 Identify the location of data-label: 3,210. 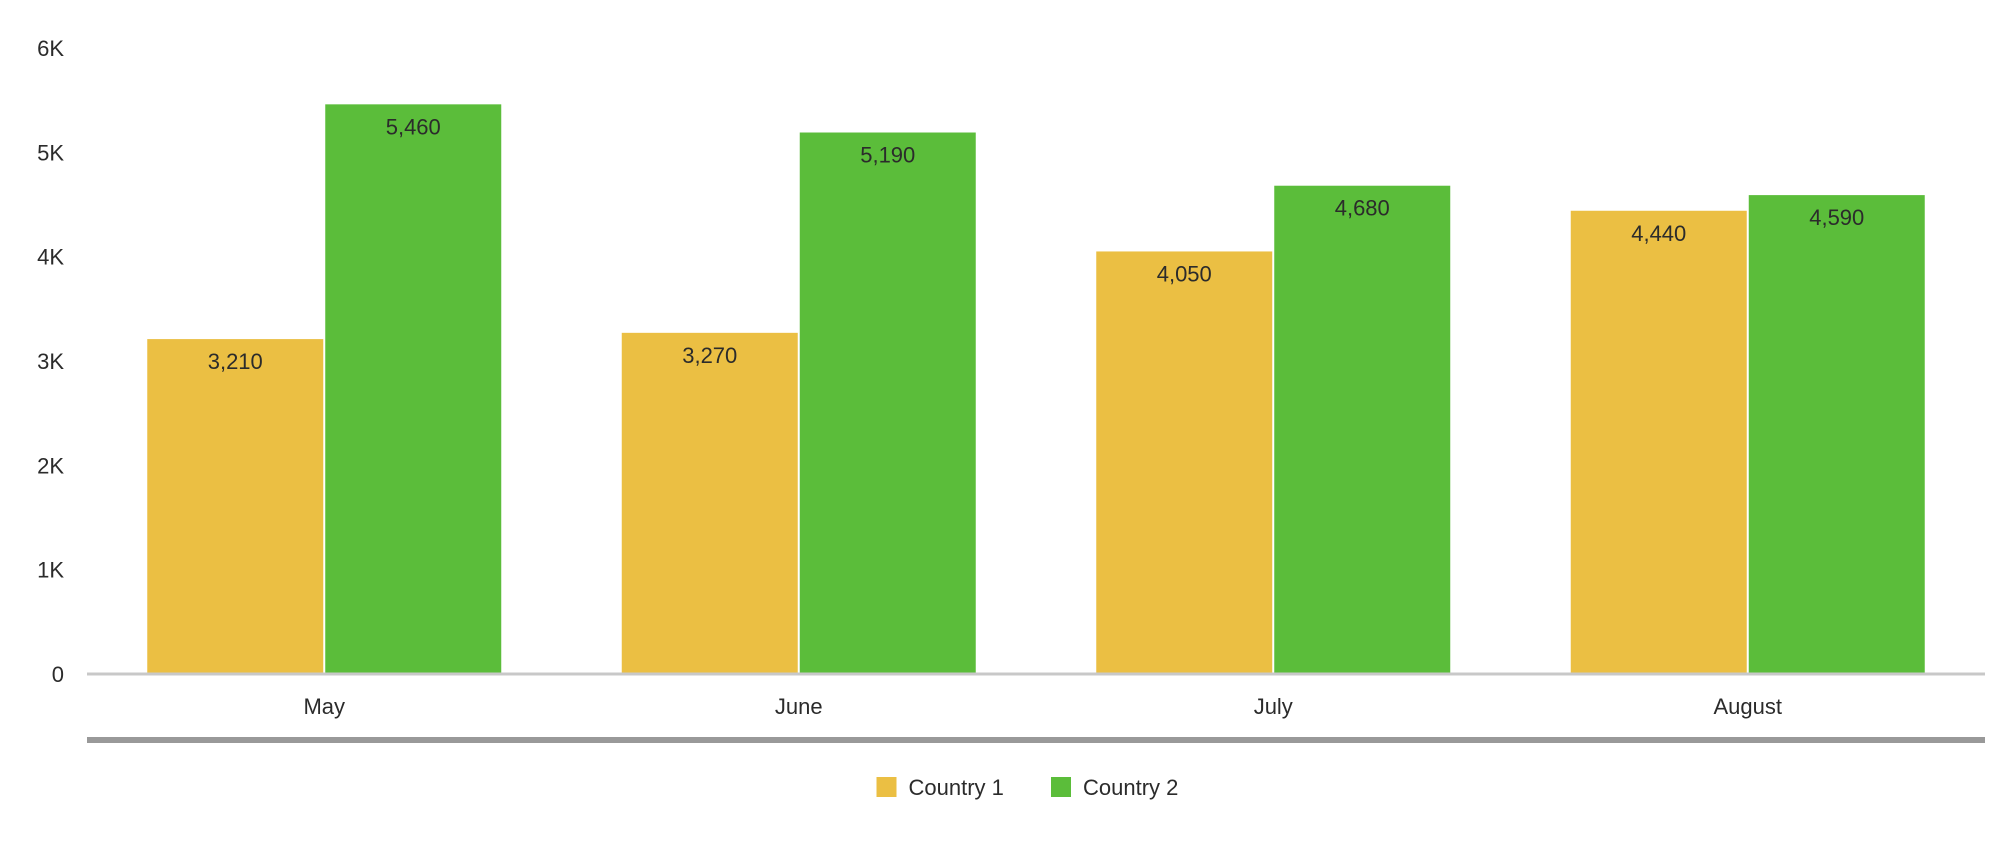
(235, 361).